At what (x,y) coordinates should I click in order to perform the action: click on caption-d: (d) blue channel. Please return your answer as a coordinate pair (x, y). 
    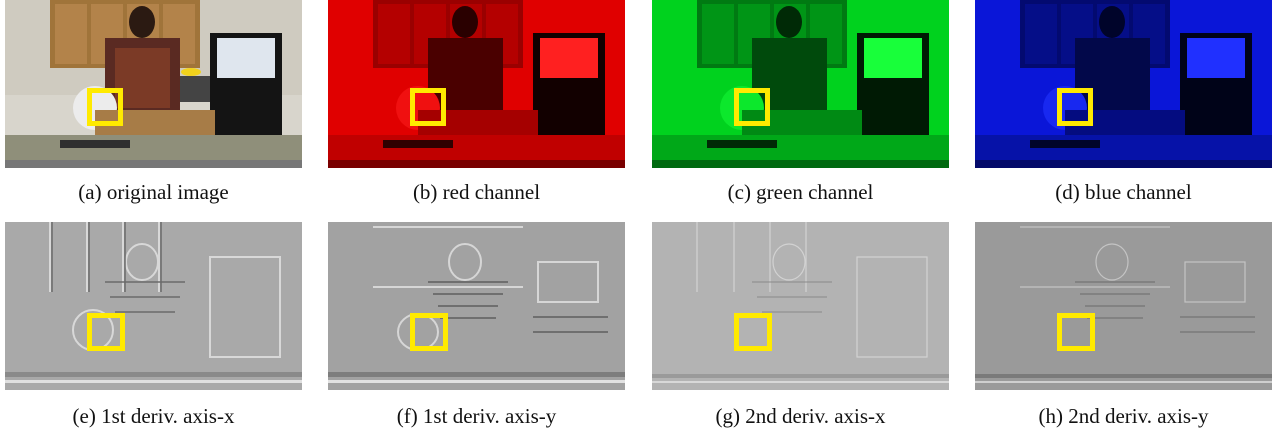
    Looking at the image, I should click on (1123, 192).